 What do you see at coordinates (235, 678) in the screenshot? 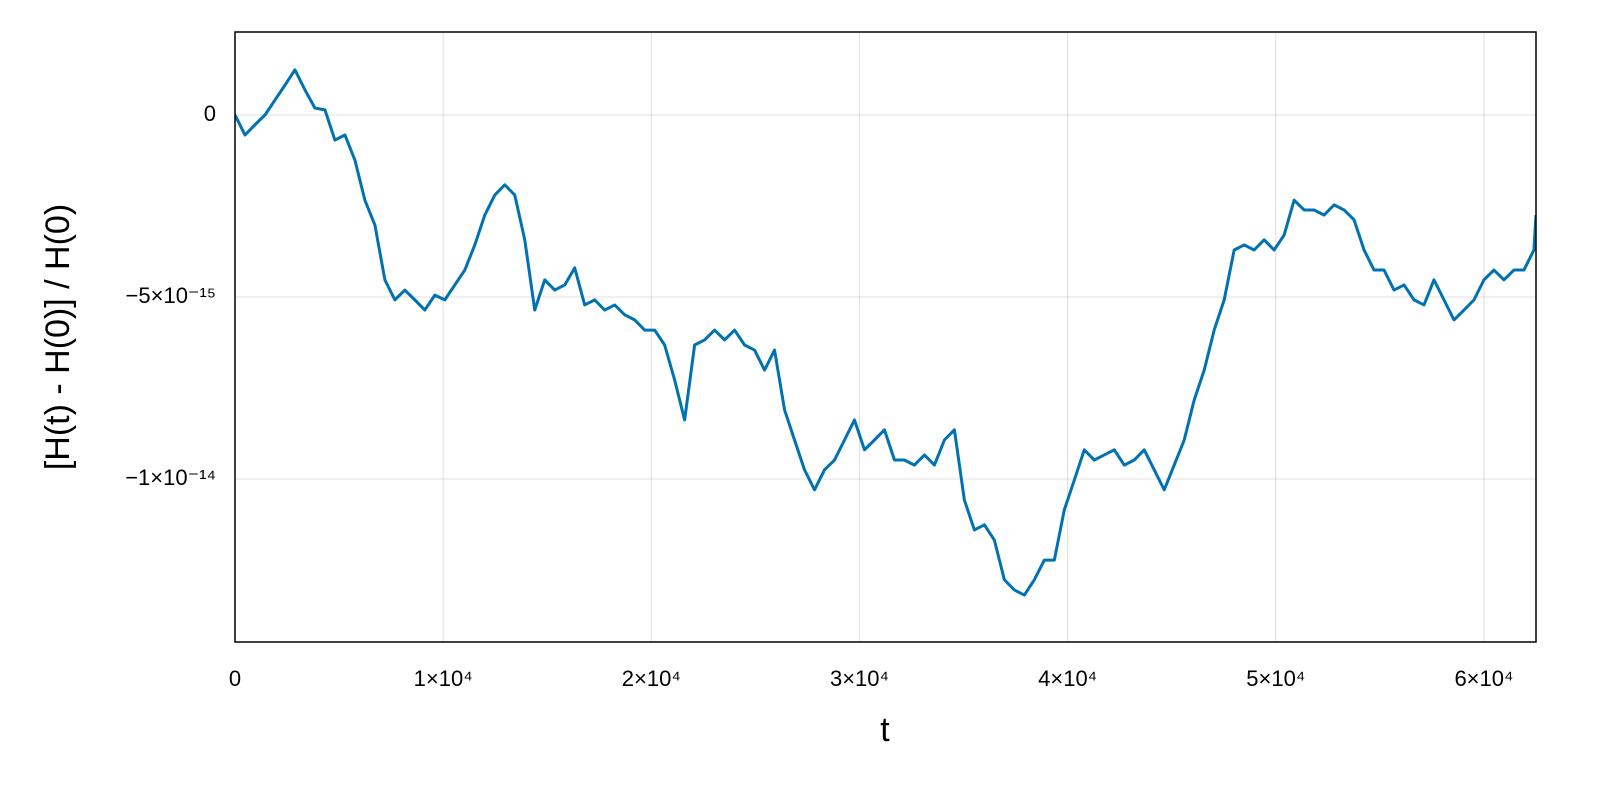
I see `x-tick-label: 0` at bounding box center [235, 678].